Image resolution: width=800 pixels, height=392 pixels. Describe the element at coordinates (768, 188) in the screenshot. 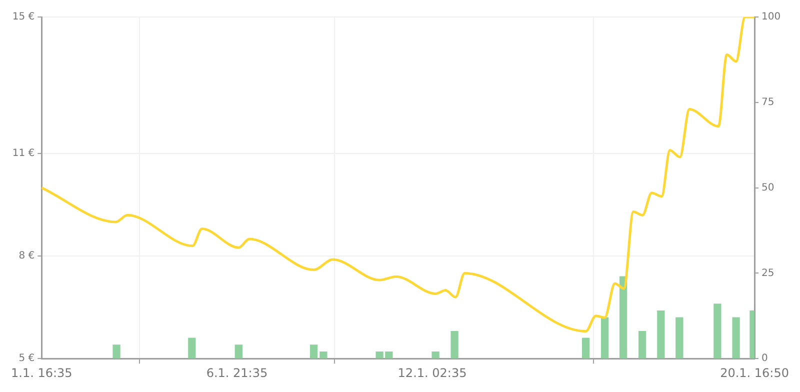

I see `y2-tick-label: 50` at that location.